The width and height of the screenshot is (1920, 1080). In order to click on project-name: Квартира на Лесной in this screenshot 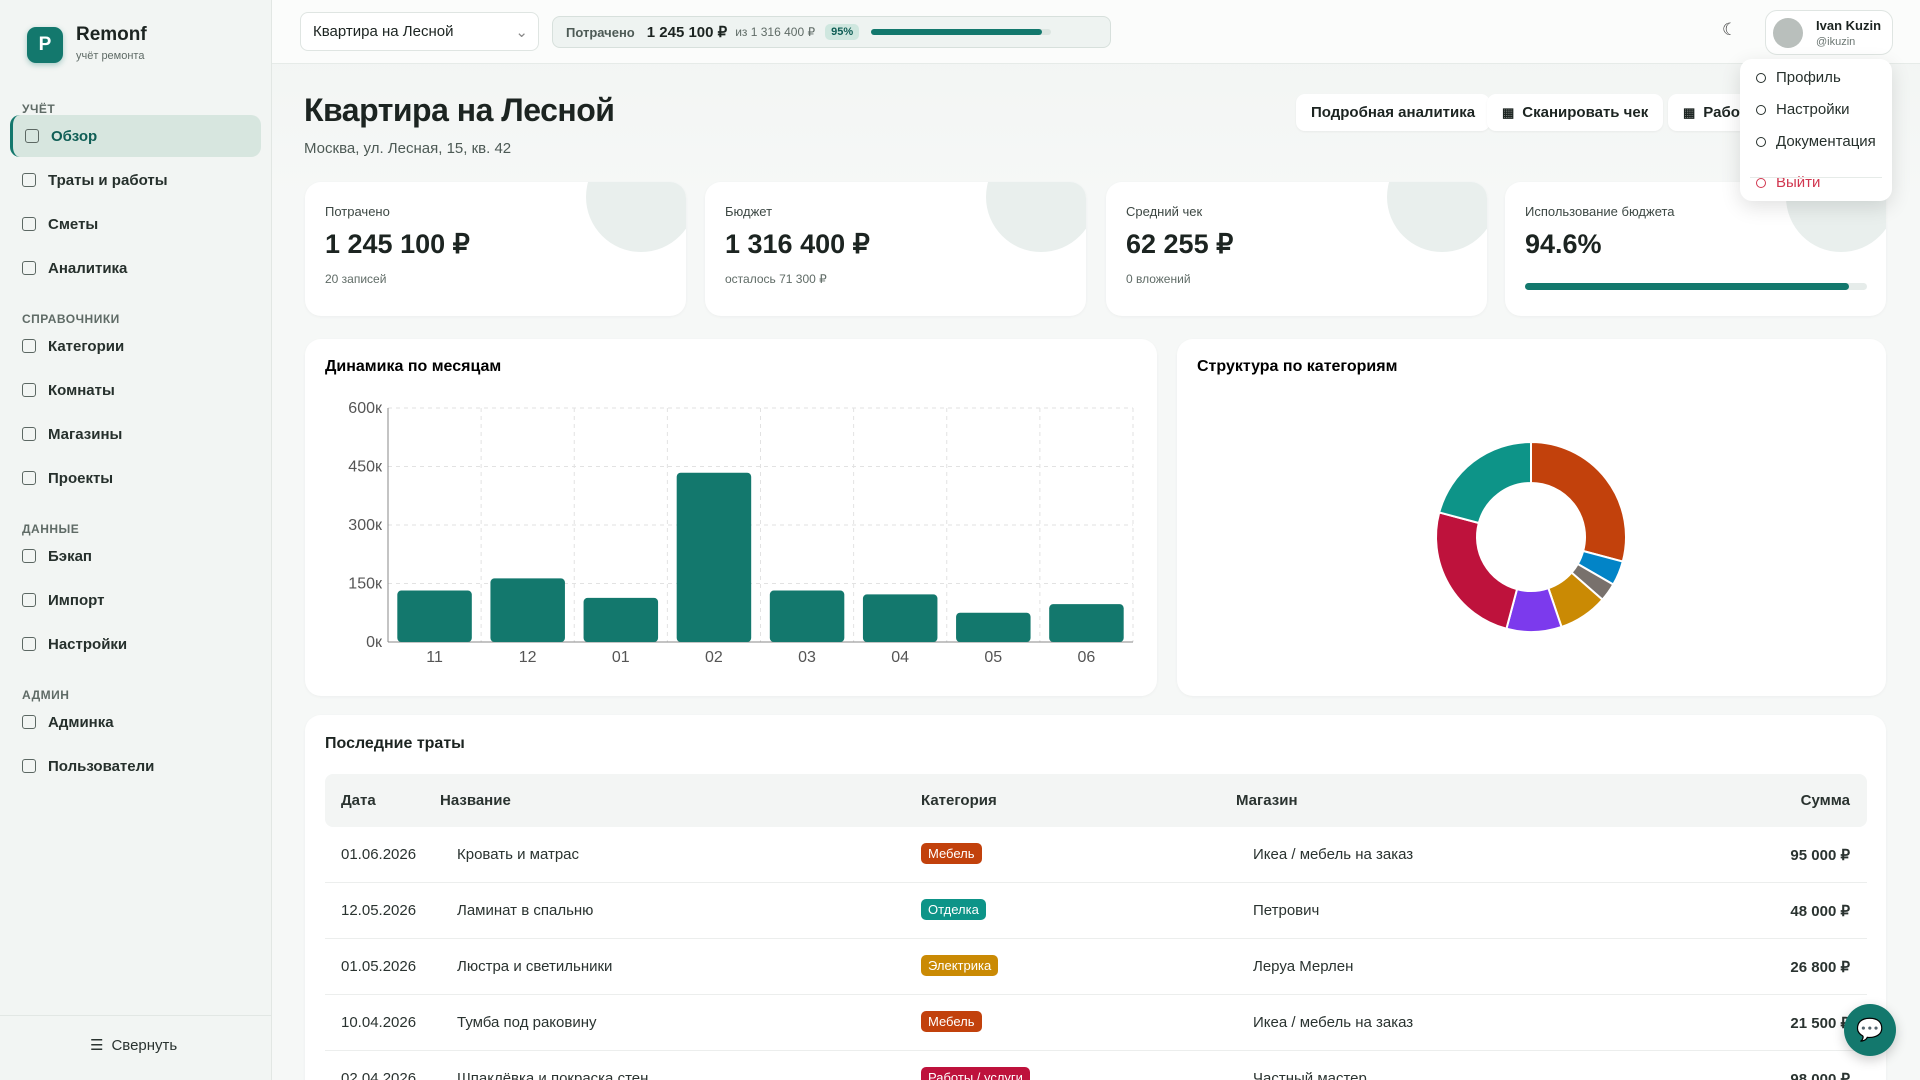, I will do `click(383, 31)`.